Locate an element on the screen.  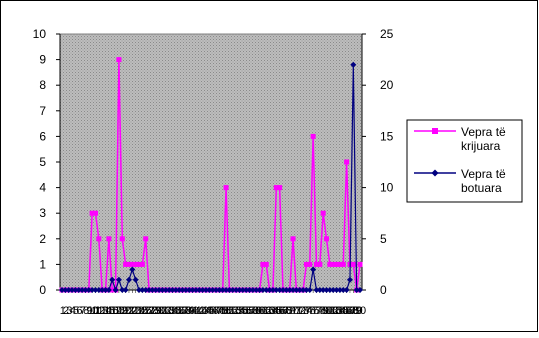
right-tick-label: 10 is located at coordinates (387, 188).